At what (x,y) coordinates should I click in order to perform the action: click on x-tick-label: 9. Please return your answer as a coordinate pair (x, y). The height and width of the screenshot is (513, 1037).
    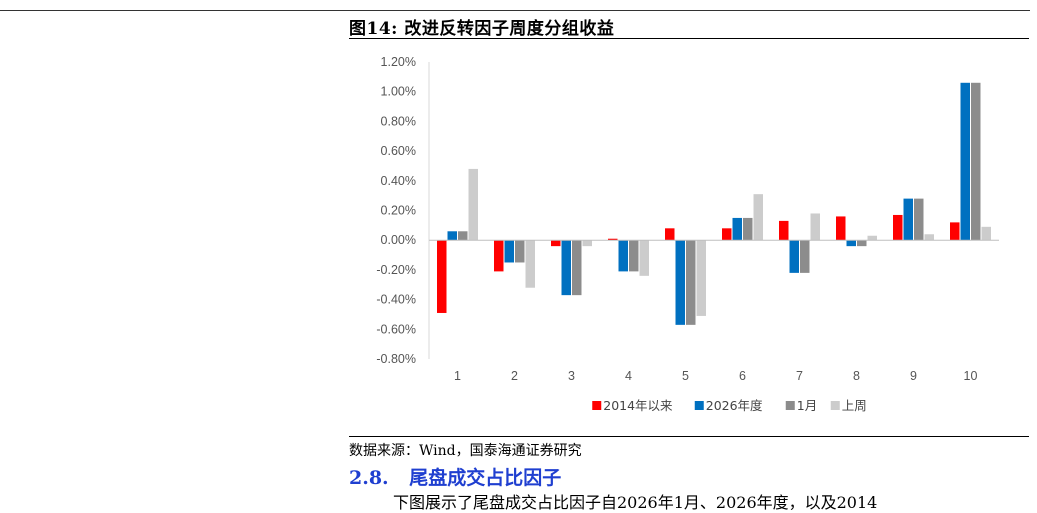
    Looking at the image, I should click on (913, 376).